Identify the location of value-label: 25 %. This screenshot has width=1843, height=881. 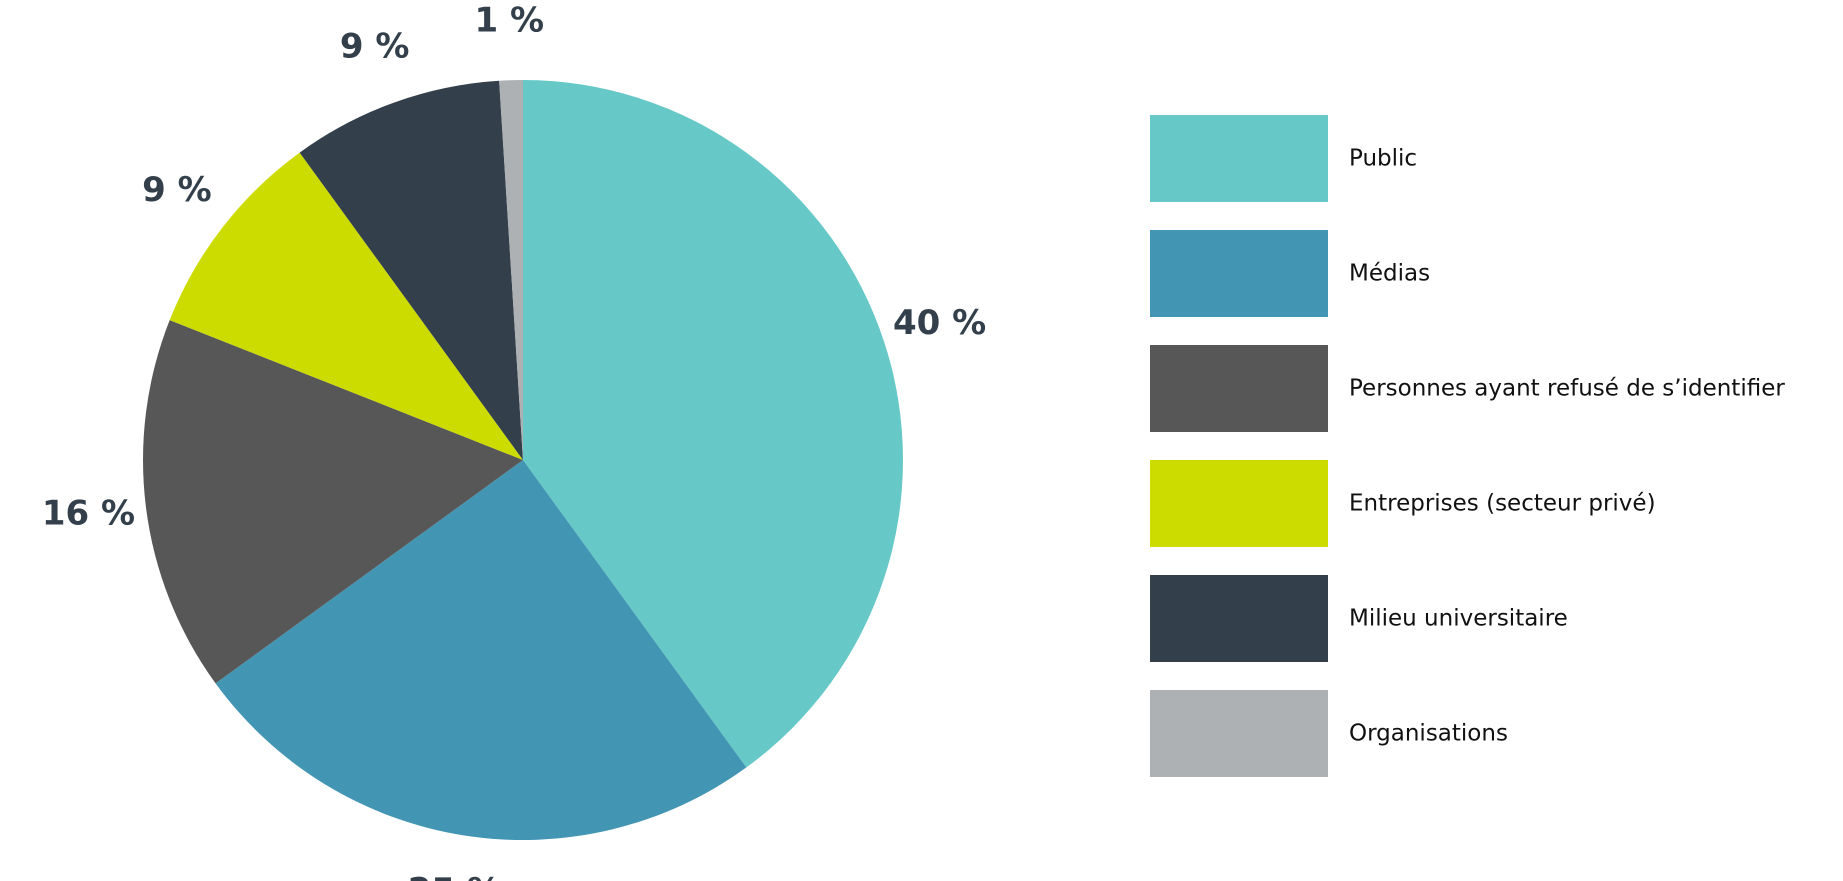
(454, 876).